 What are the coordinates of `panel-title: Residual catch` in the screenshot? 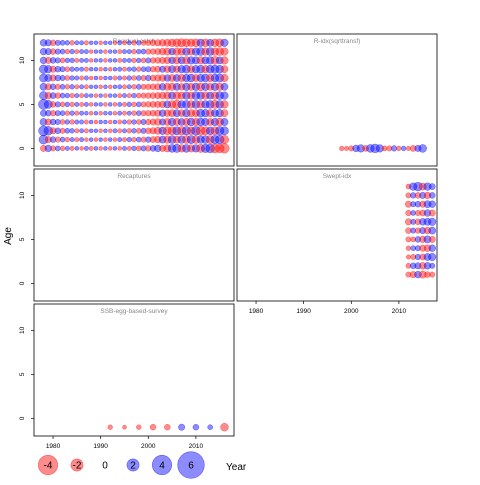 It's located at (134, 41).